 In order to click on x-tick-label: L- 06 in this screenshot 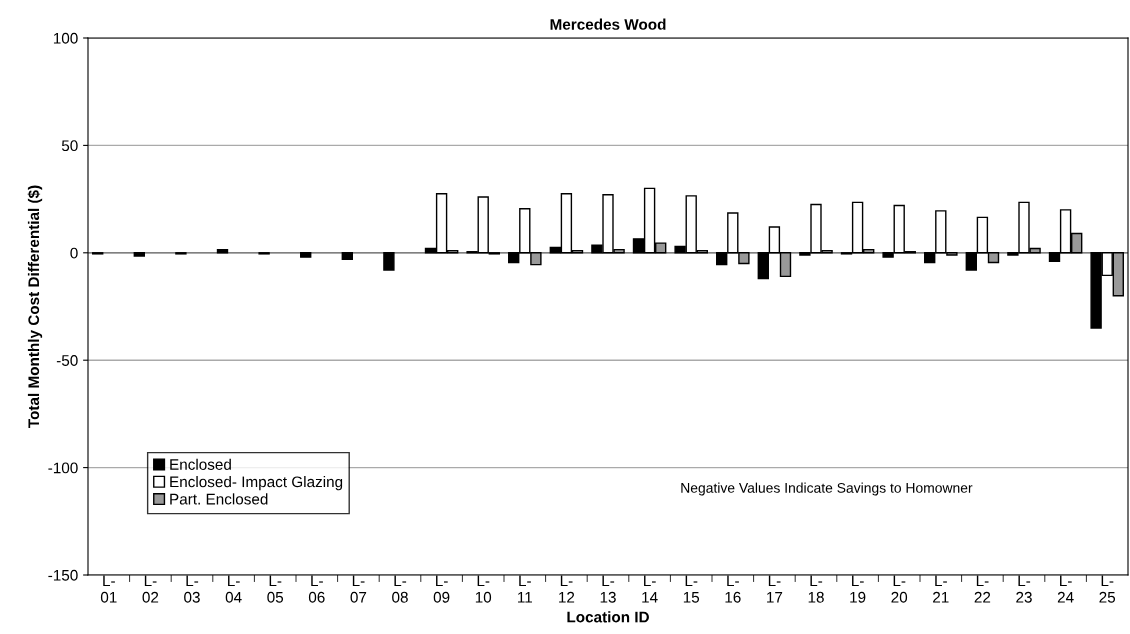, I will do `click(316, 589)`.